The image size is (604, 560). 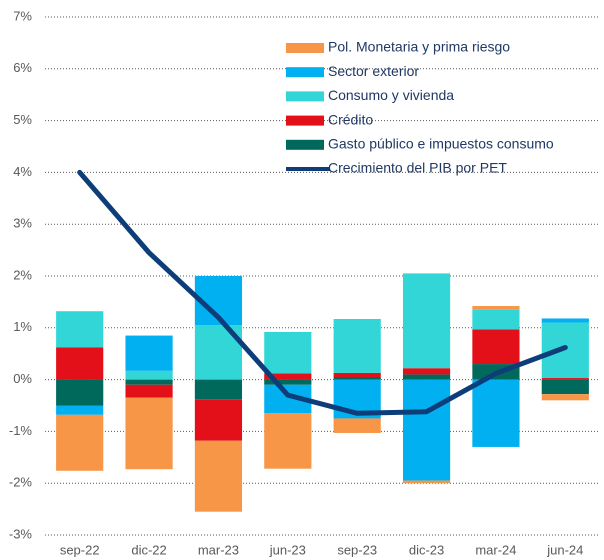 What do you see at coordinates (22, 171) in the screenshot?
I see `y-tick-label: 4%` at bounding box center [22, 171].